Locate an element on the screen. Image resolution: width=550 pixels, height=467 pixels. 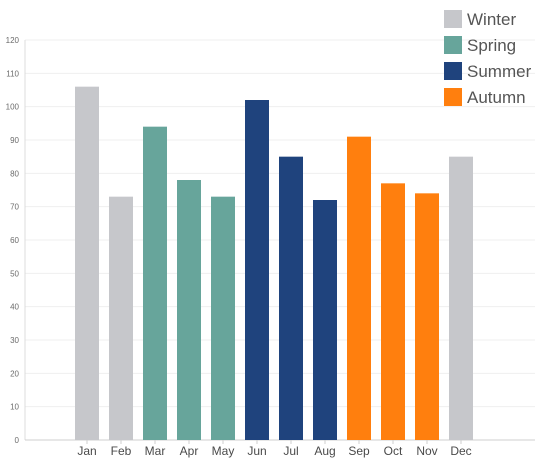
y-tick-label: 110 is located at coordinates (12, 73).